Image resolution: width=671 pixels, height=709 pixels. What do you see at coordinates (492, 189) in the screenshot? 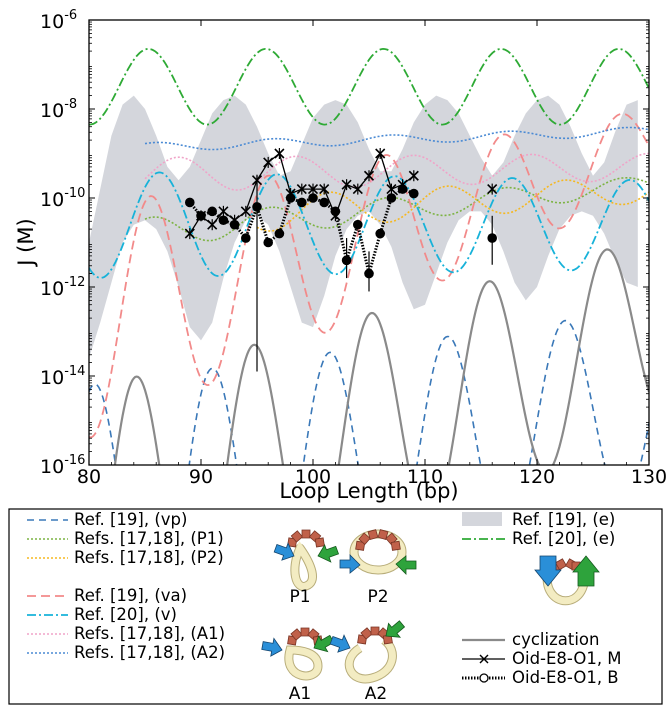
I see `data-point-m-extra` at bounding box center [492, 189].